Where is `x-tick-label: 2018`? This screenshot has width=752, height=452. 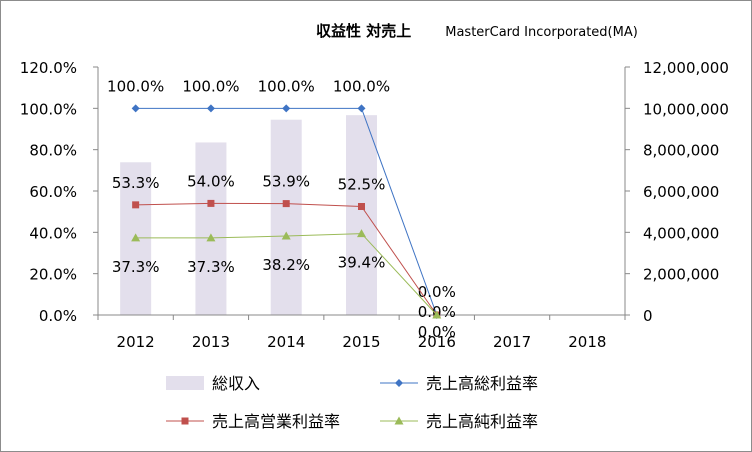
x-tick-label: 2018 is located at coordinates (587, 342).